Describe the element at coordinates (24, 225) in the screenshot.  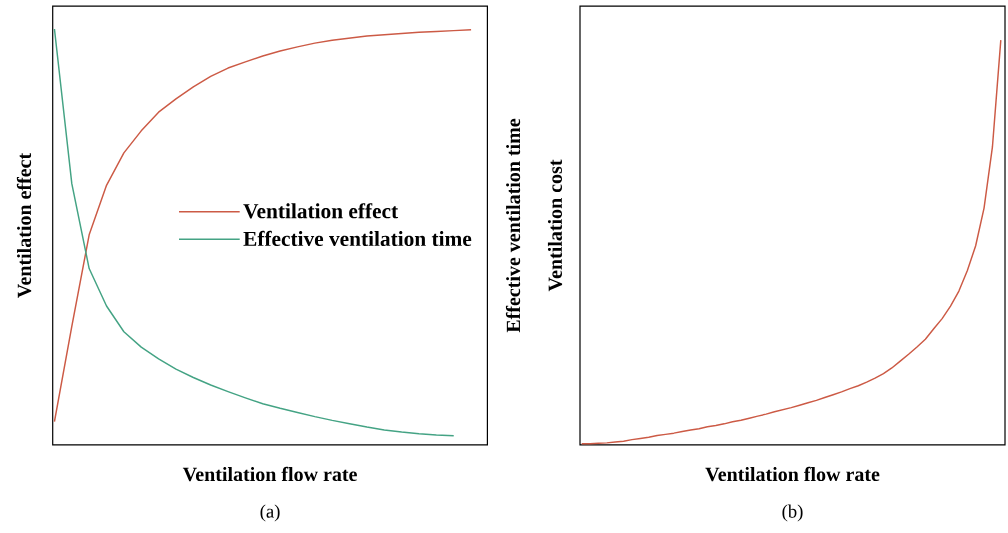
I see `y-axis-title: Ventilation effect` at that location.